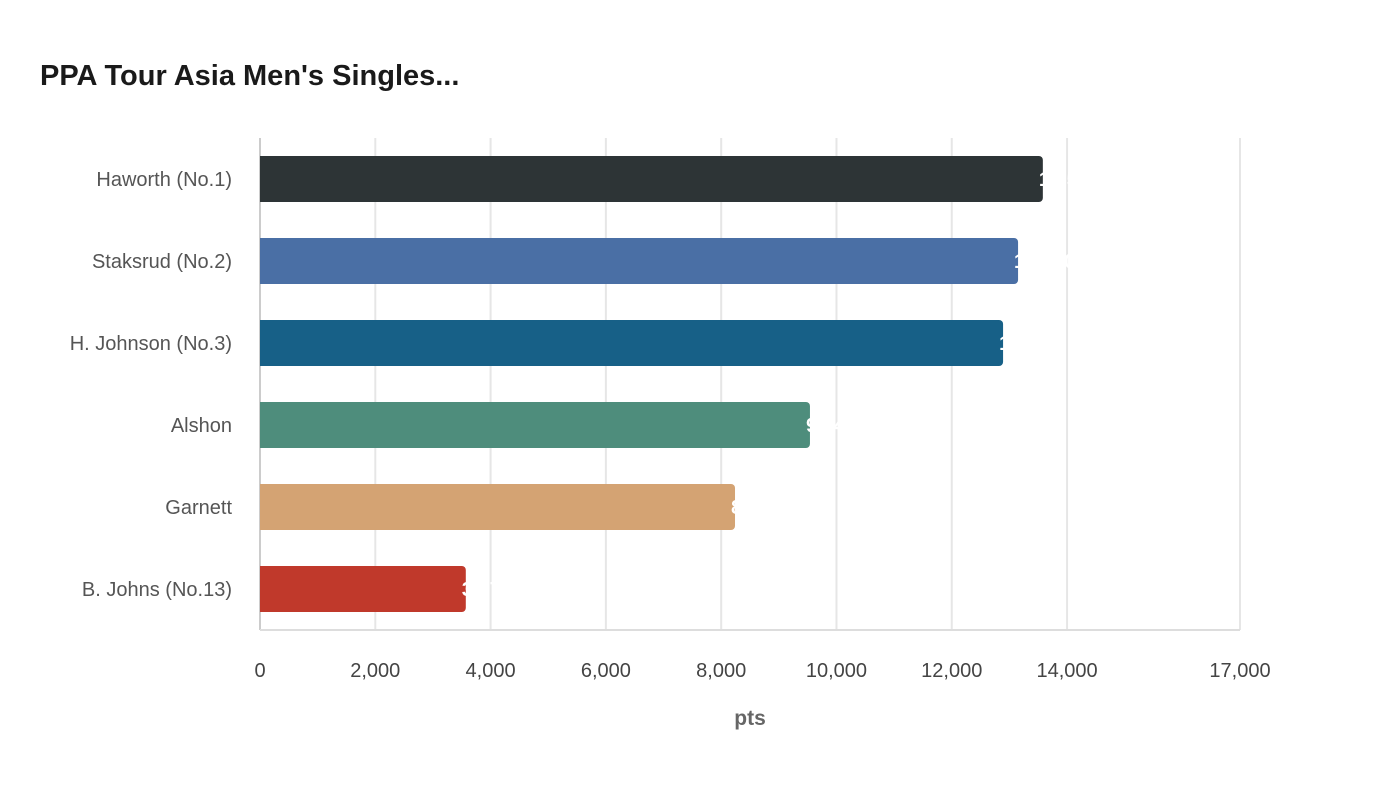 This screenshot has width=1400, height=800. I want to click on x-tick-label: 17,000, so click(1239, 671).